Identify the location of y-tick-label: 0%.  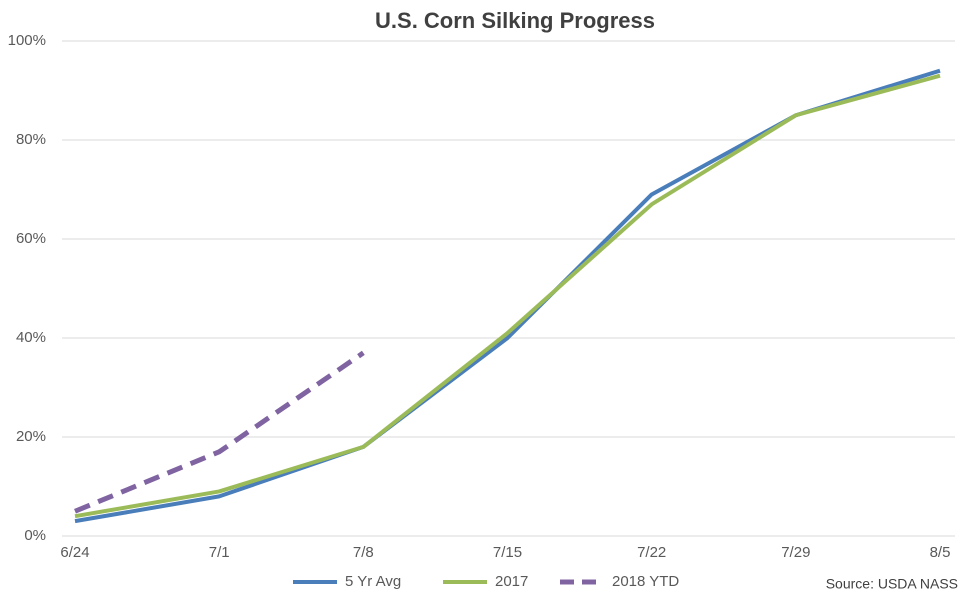
(35, 535).